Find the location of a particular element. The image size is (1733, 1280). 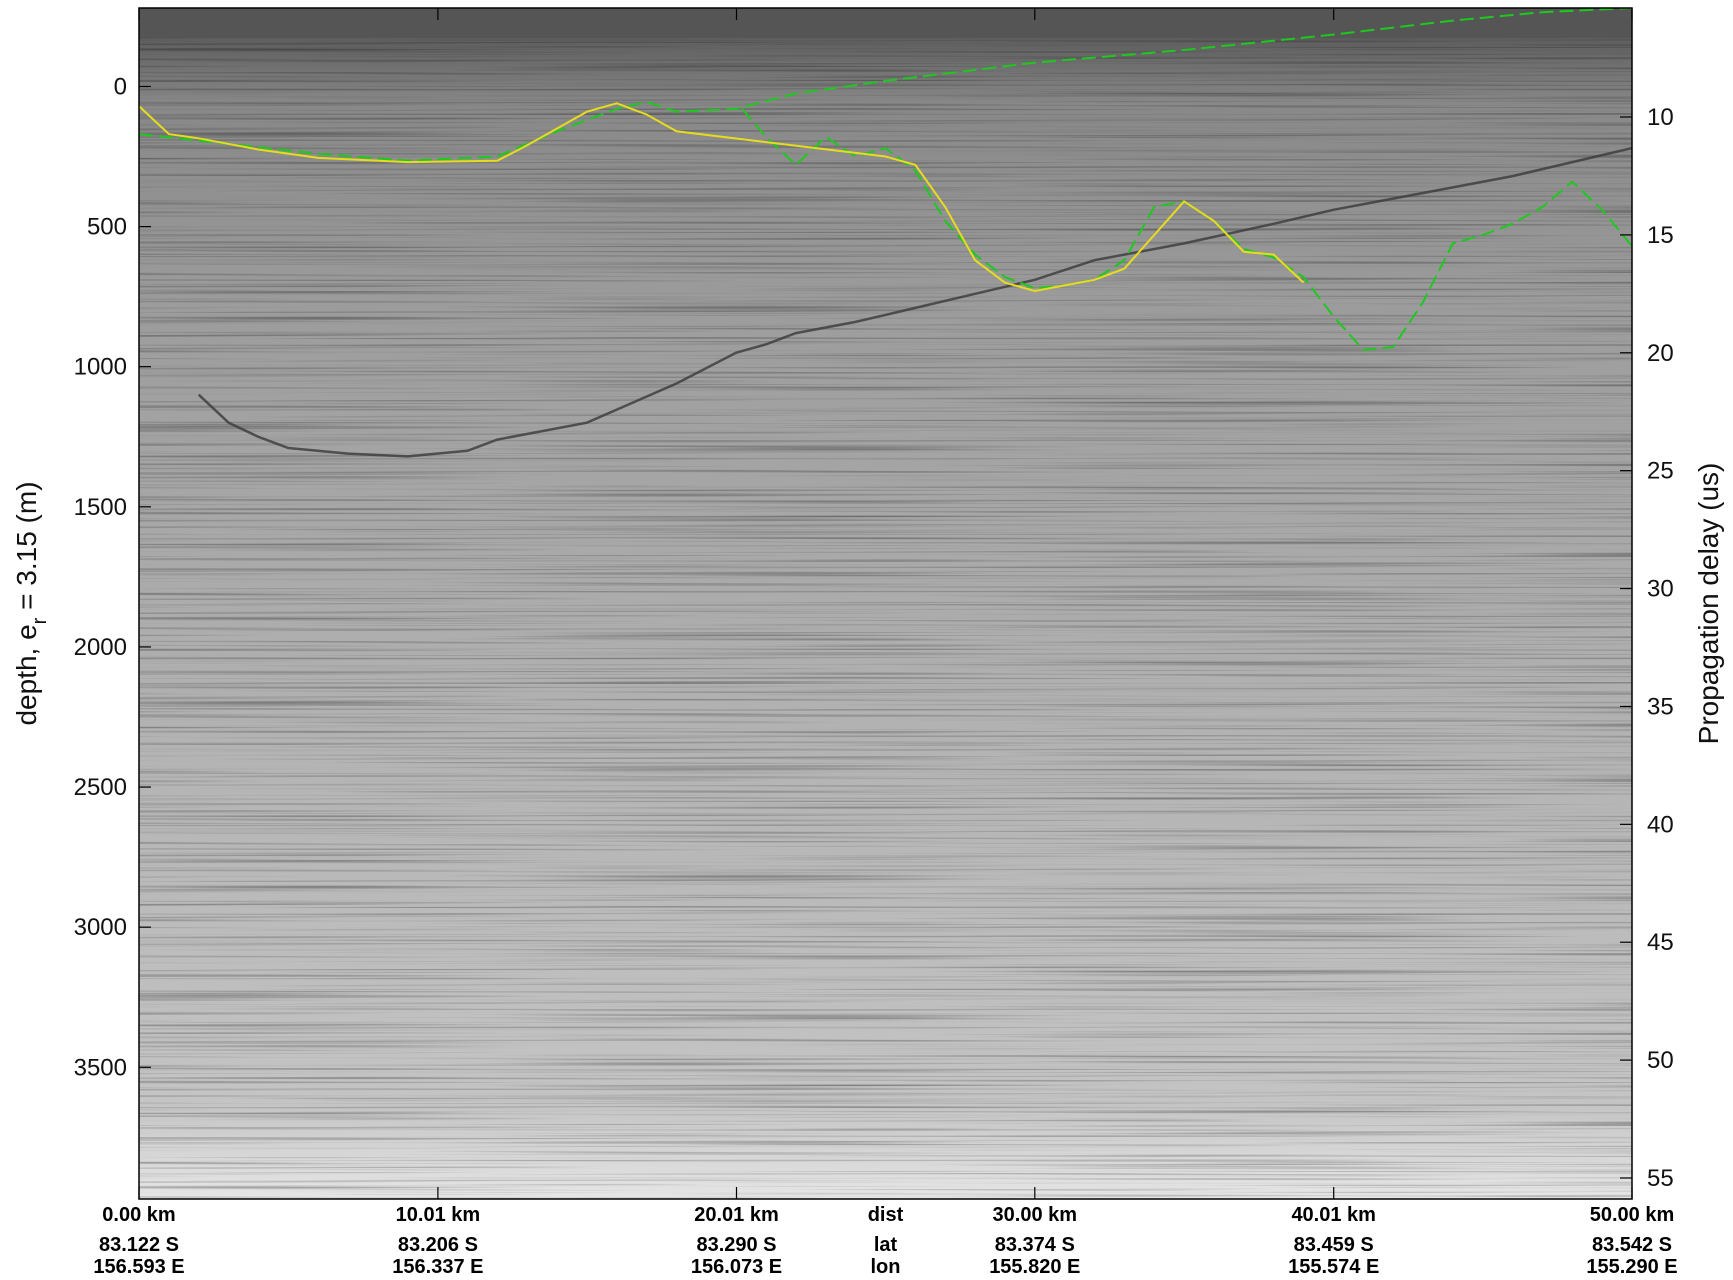

bottom-dist-label: 50.00 km is located at coordinates (1632, 1215).